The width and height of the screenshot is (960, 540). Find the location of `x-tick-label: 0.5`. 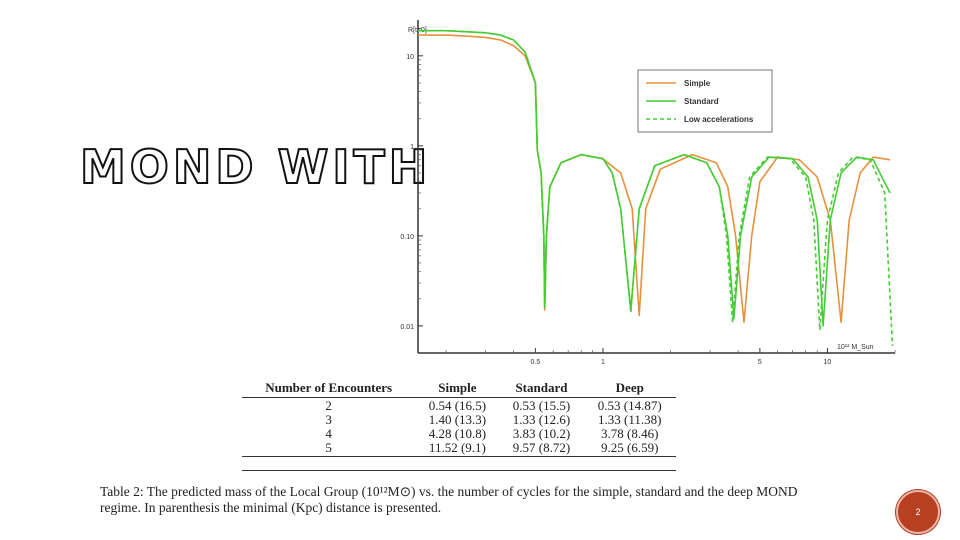

x-tick-label: 0.5 is located at coordinates (536, 362).